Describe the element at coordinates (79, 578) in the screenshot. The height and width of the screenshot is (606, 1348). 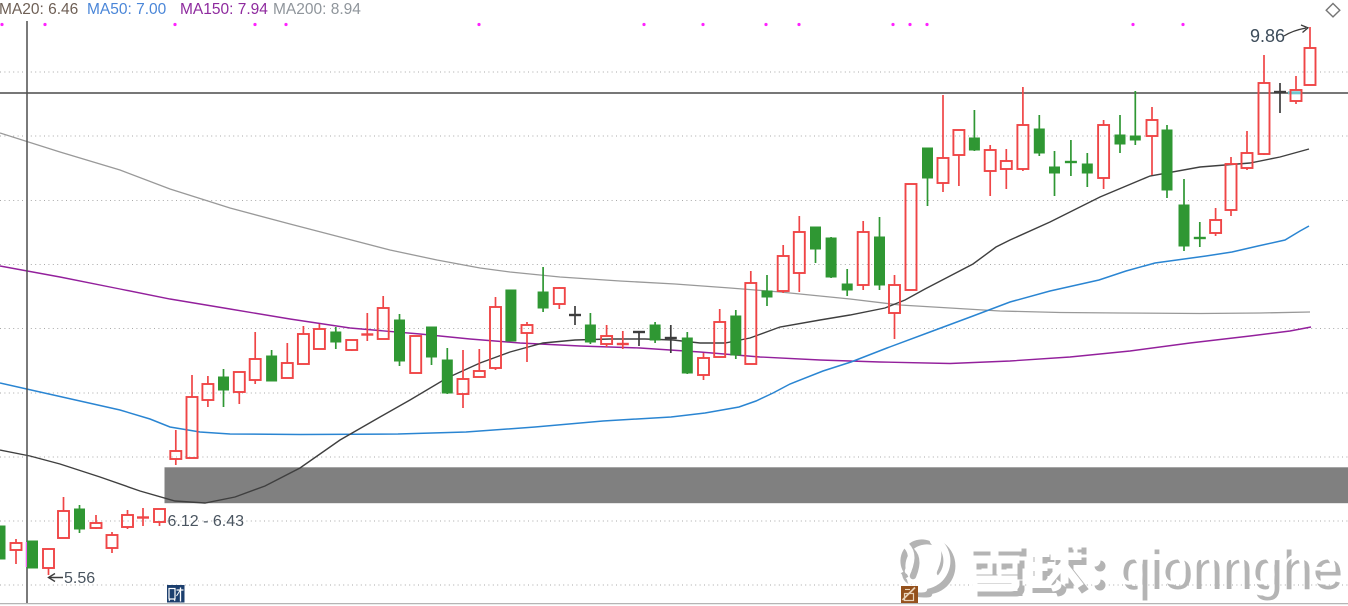
I see `svg-text: 5.56` at that location.